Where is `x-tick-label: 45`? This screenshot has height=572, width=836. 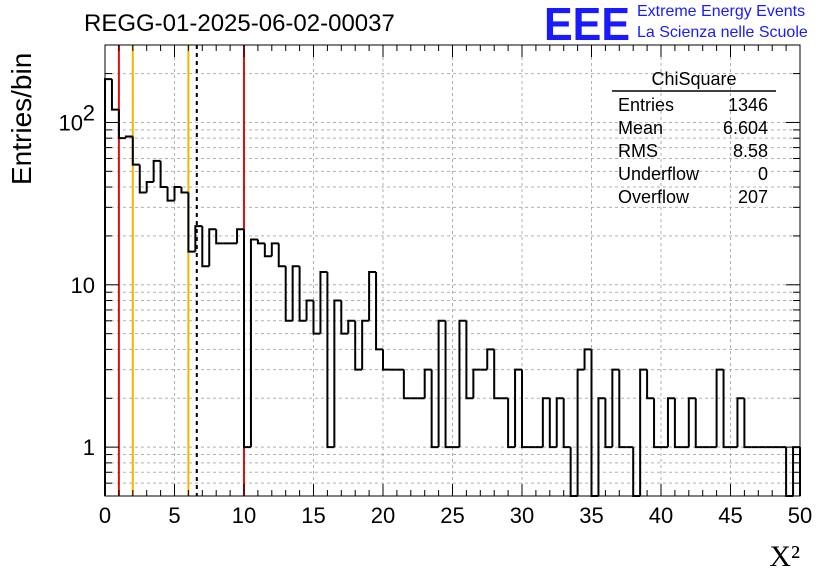 x-tick-label: 45 is located at coordinates (730, 515).